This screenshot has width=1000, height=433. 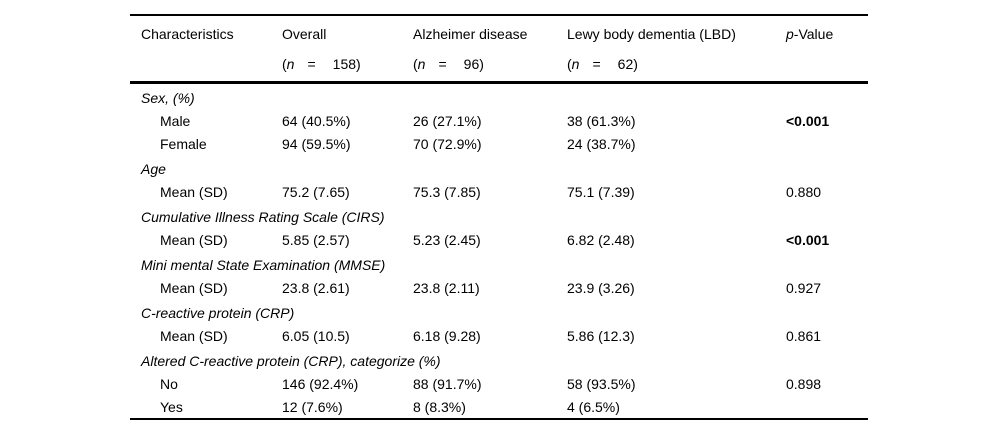 I want to click on data-row: No 146 (92.4%) 88 (91.7%) 58 (93.5%) 0.898, so click(x=499, y=383).